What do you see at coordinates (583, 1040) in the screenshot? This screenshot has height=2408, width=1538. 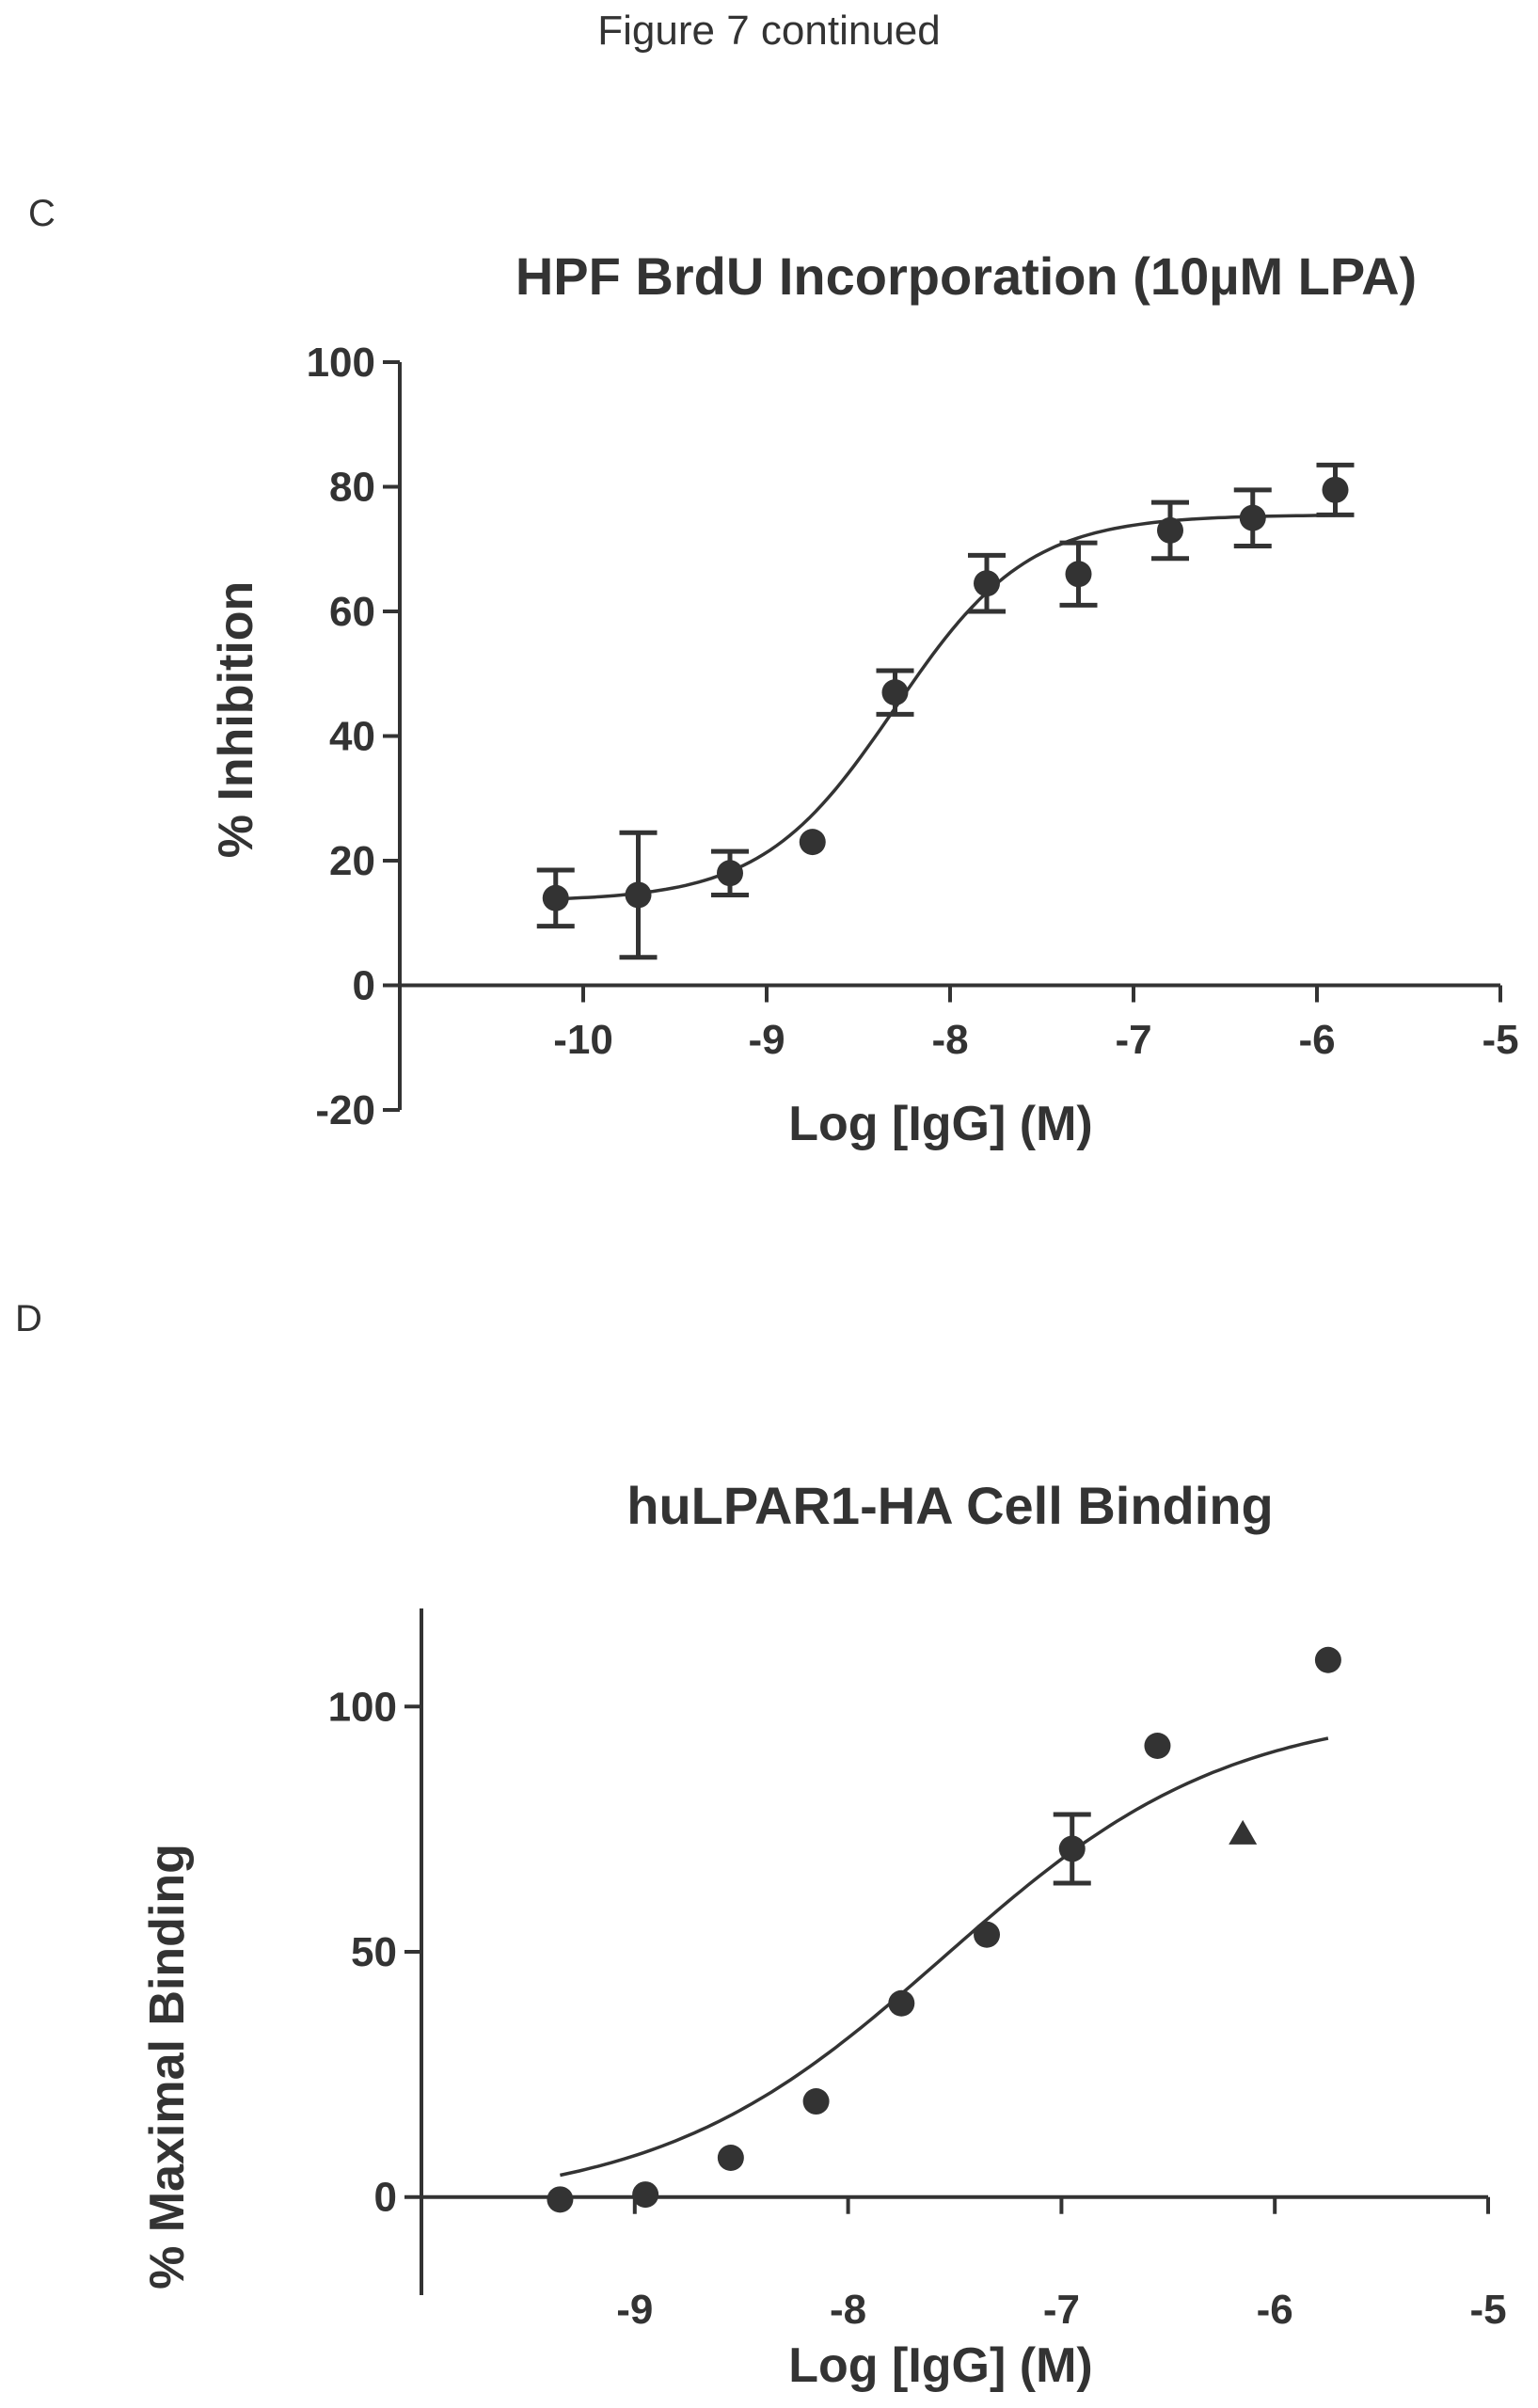 I see `chart-c-x-tick-label: -10` at bounding box center [583, 1040].